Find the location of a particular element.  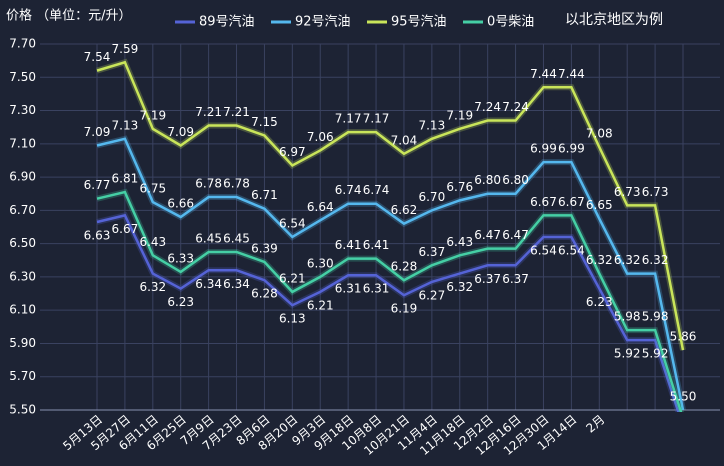

data-label: 6.75 is located at coordinates (152, 189).